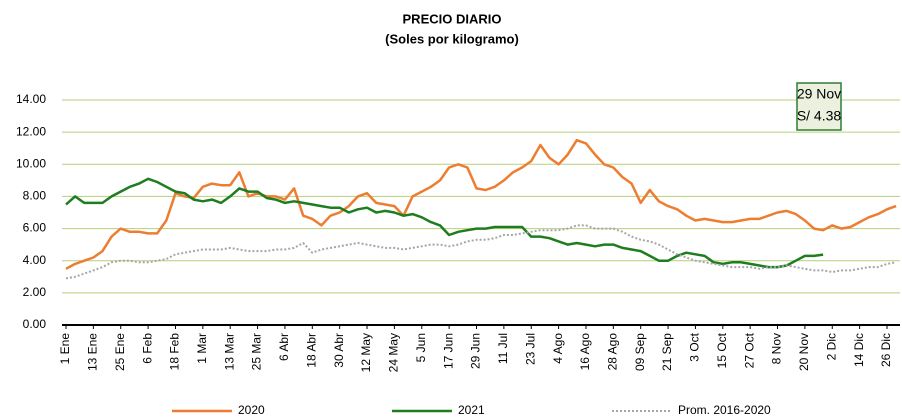  Describe the element at coordinates (613, 352) in the screenshot. I see `x-tick-label: 28 Ago` at that location.